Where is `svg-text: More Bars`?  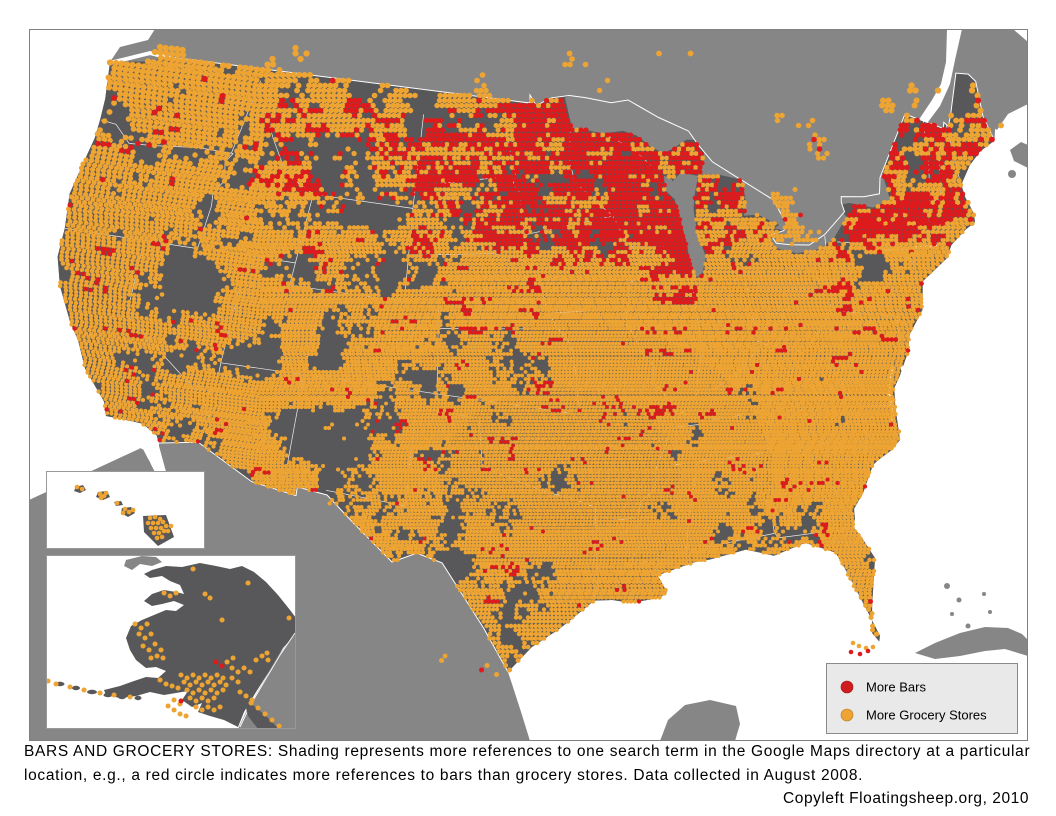
svg-text: More Bars is located at coordinates (896, 687).